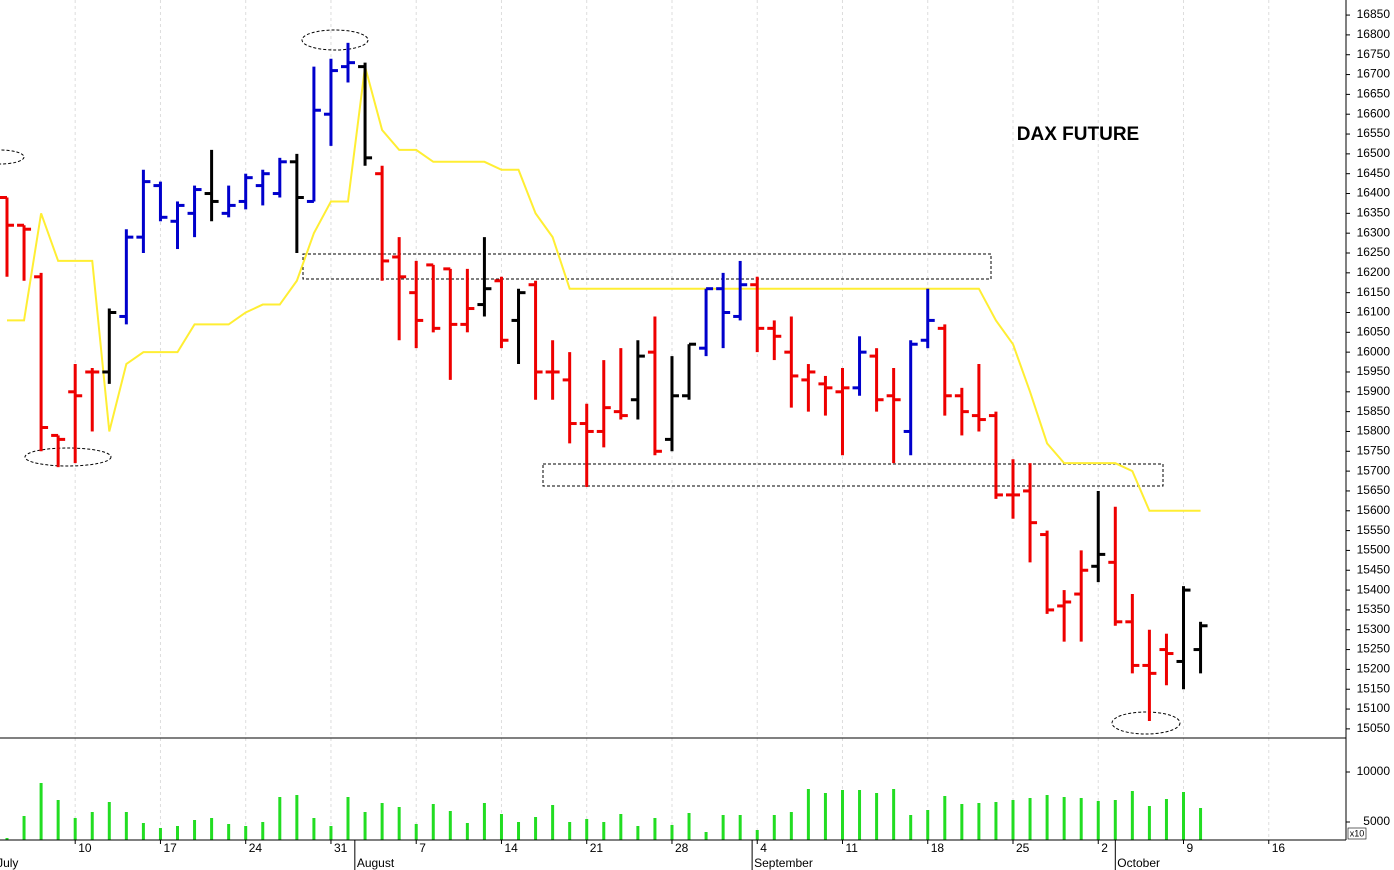 Image resolution: width=1394 pixels, height=870 pixels. I want to click on y-tick-label: 16200, so click(1374, 272).